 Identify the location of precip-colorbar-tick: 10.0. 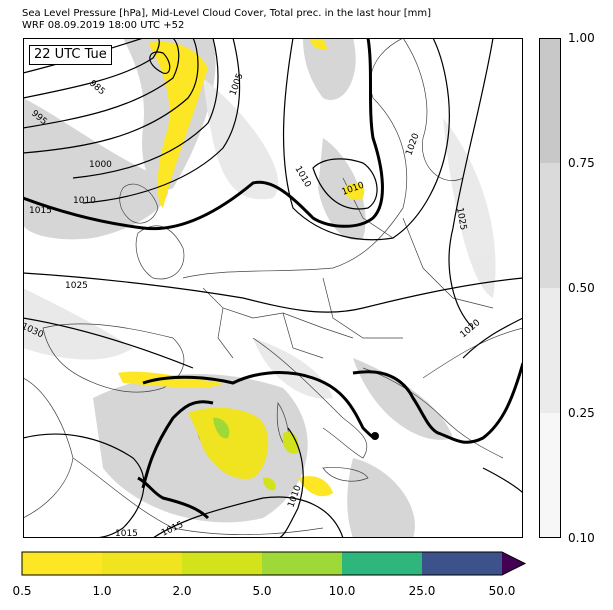
(342, 591).